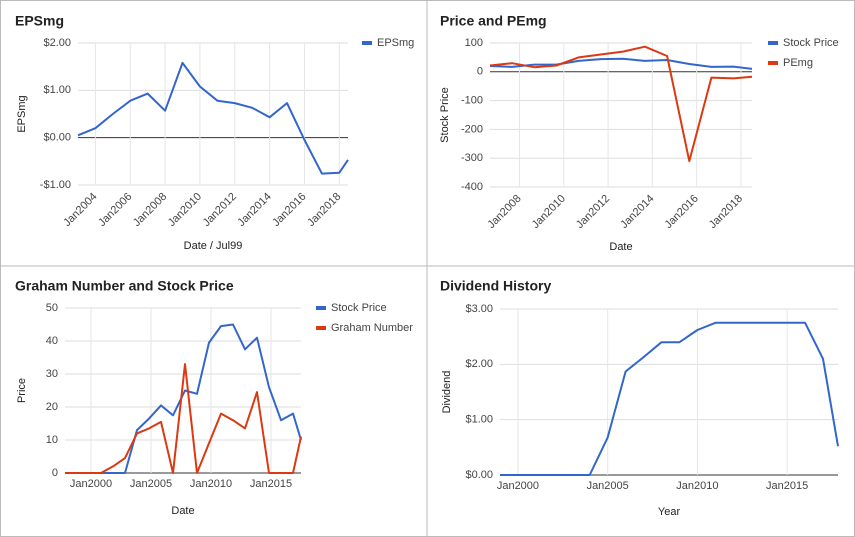 The height and width of the screenshot is (537, 855). Describe the element at coordinates (669, 512) in the screenshot. I see `x-axis-title: Year` at that location.